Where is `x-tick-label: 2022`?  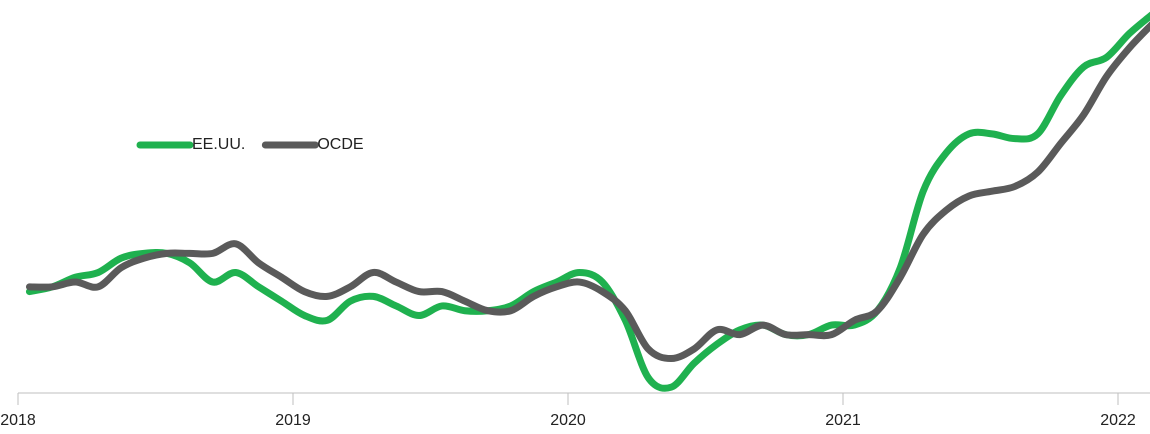
x-tick-label: 2022 is located at coordinates (1118, 420).